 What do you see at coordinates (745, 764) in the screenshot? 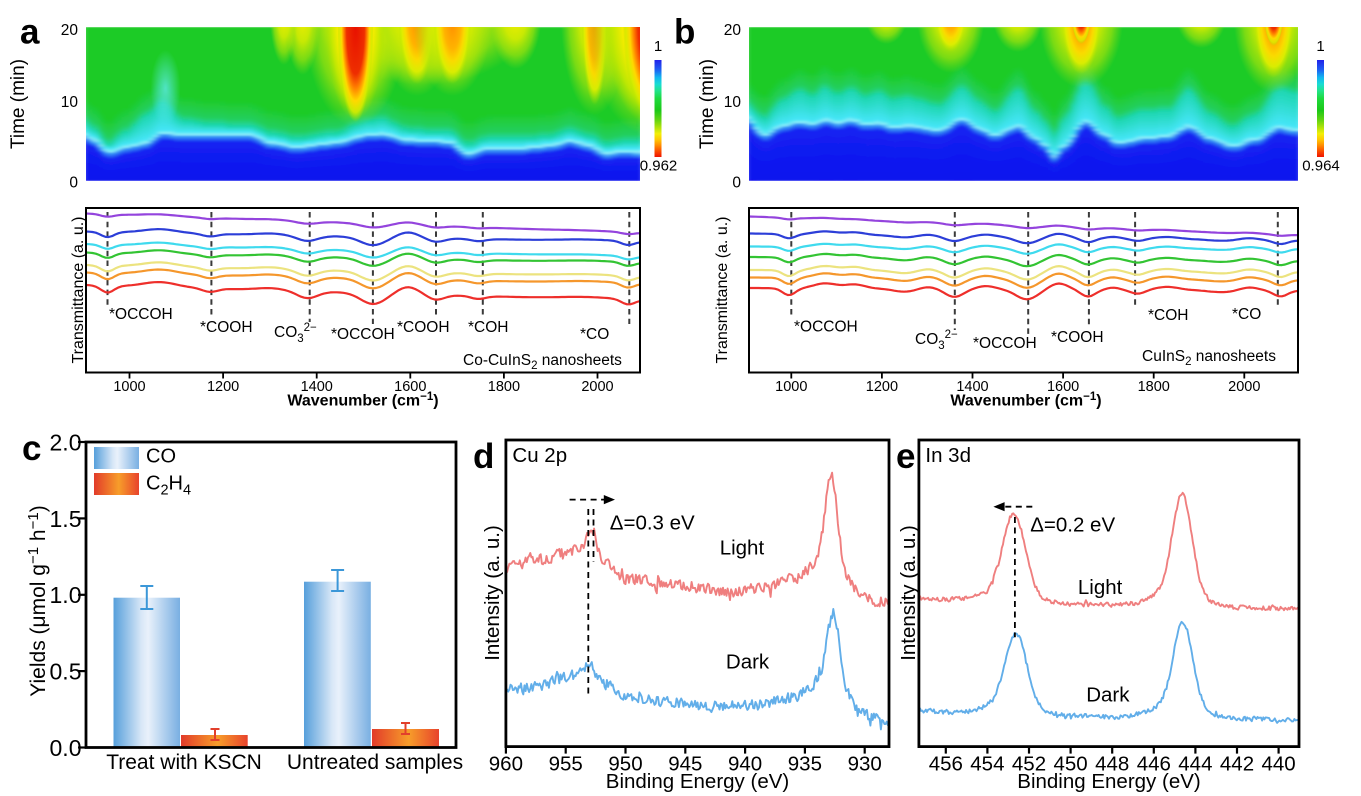
I see `svg-text: 940` at bounding box center [745, 764].